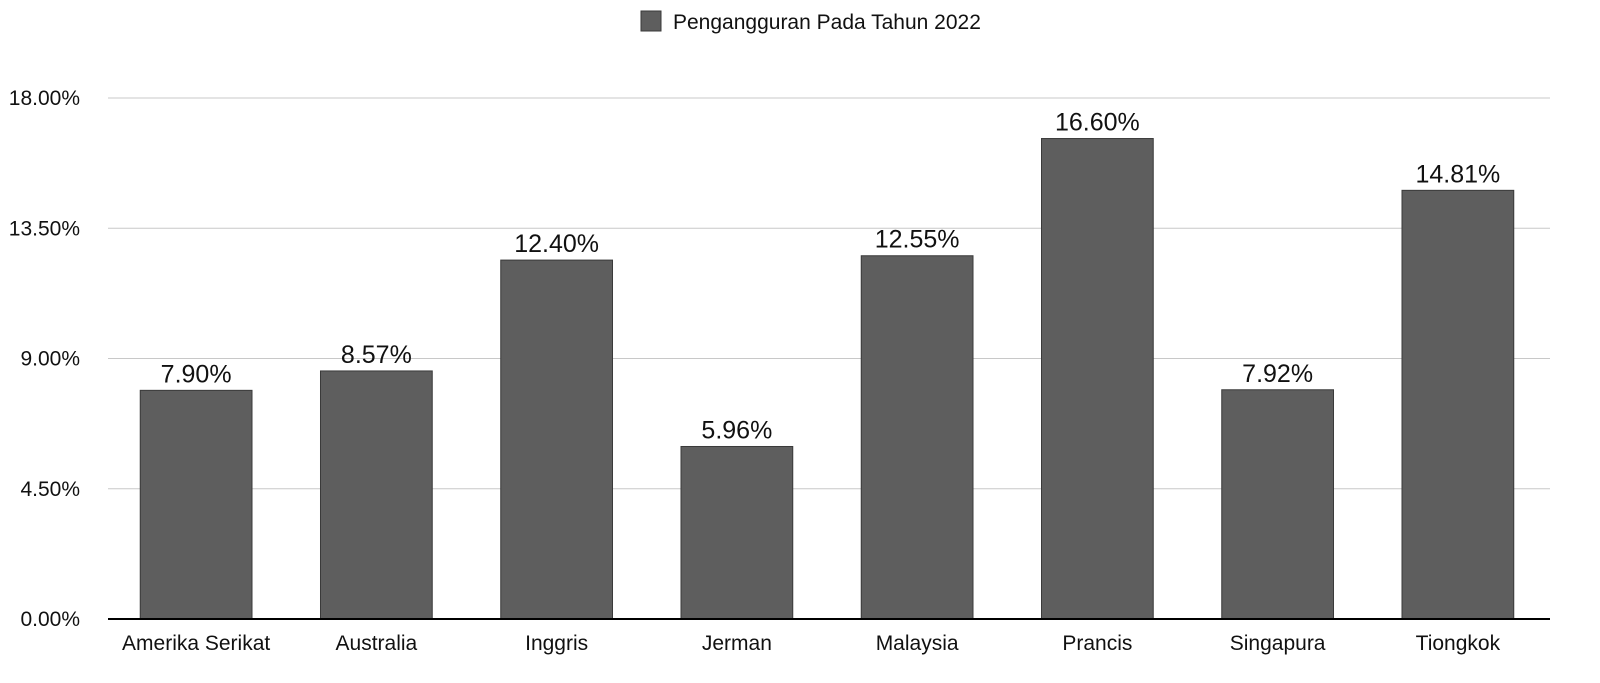 This screenshot has height=683, width=1600. Describe the element at coordinates (1458, 643) in the screenshot. I see `x-category-label: Tiongkok` at that location.